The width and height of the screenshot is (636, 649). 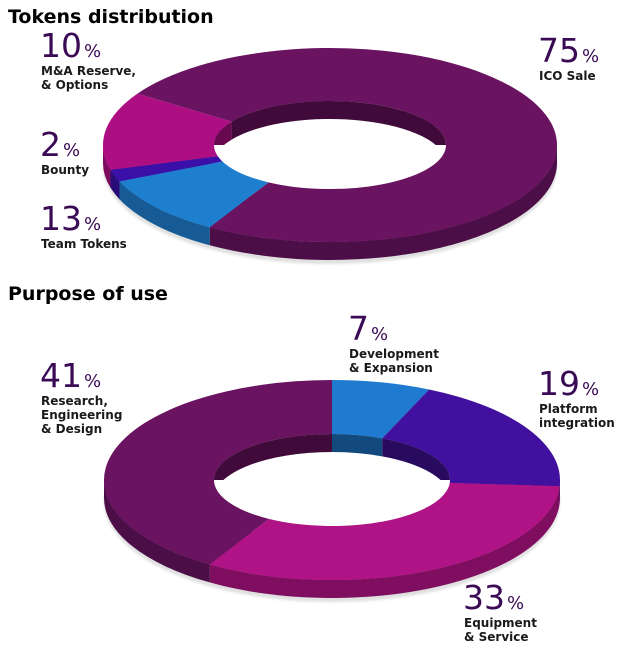 I want to click on slice-percent: 13%, so click(x=70, y=218).